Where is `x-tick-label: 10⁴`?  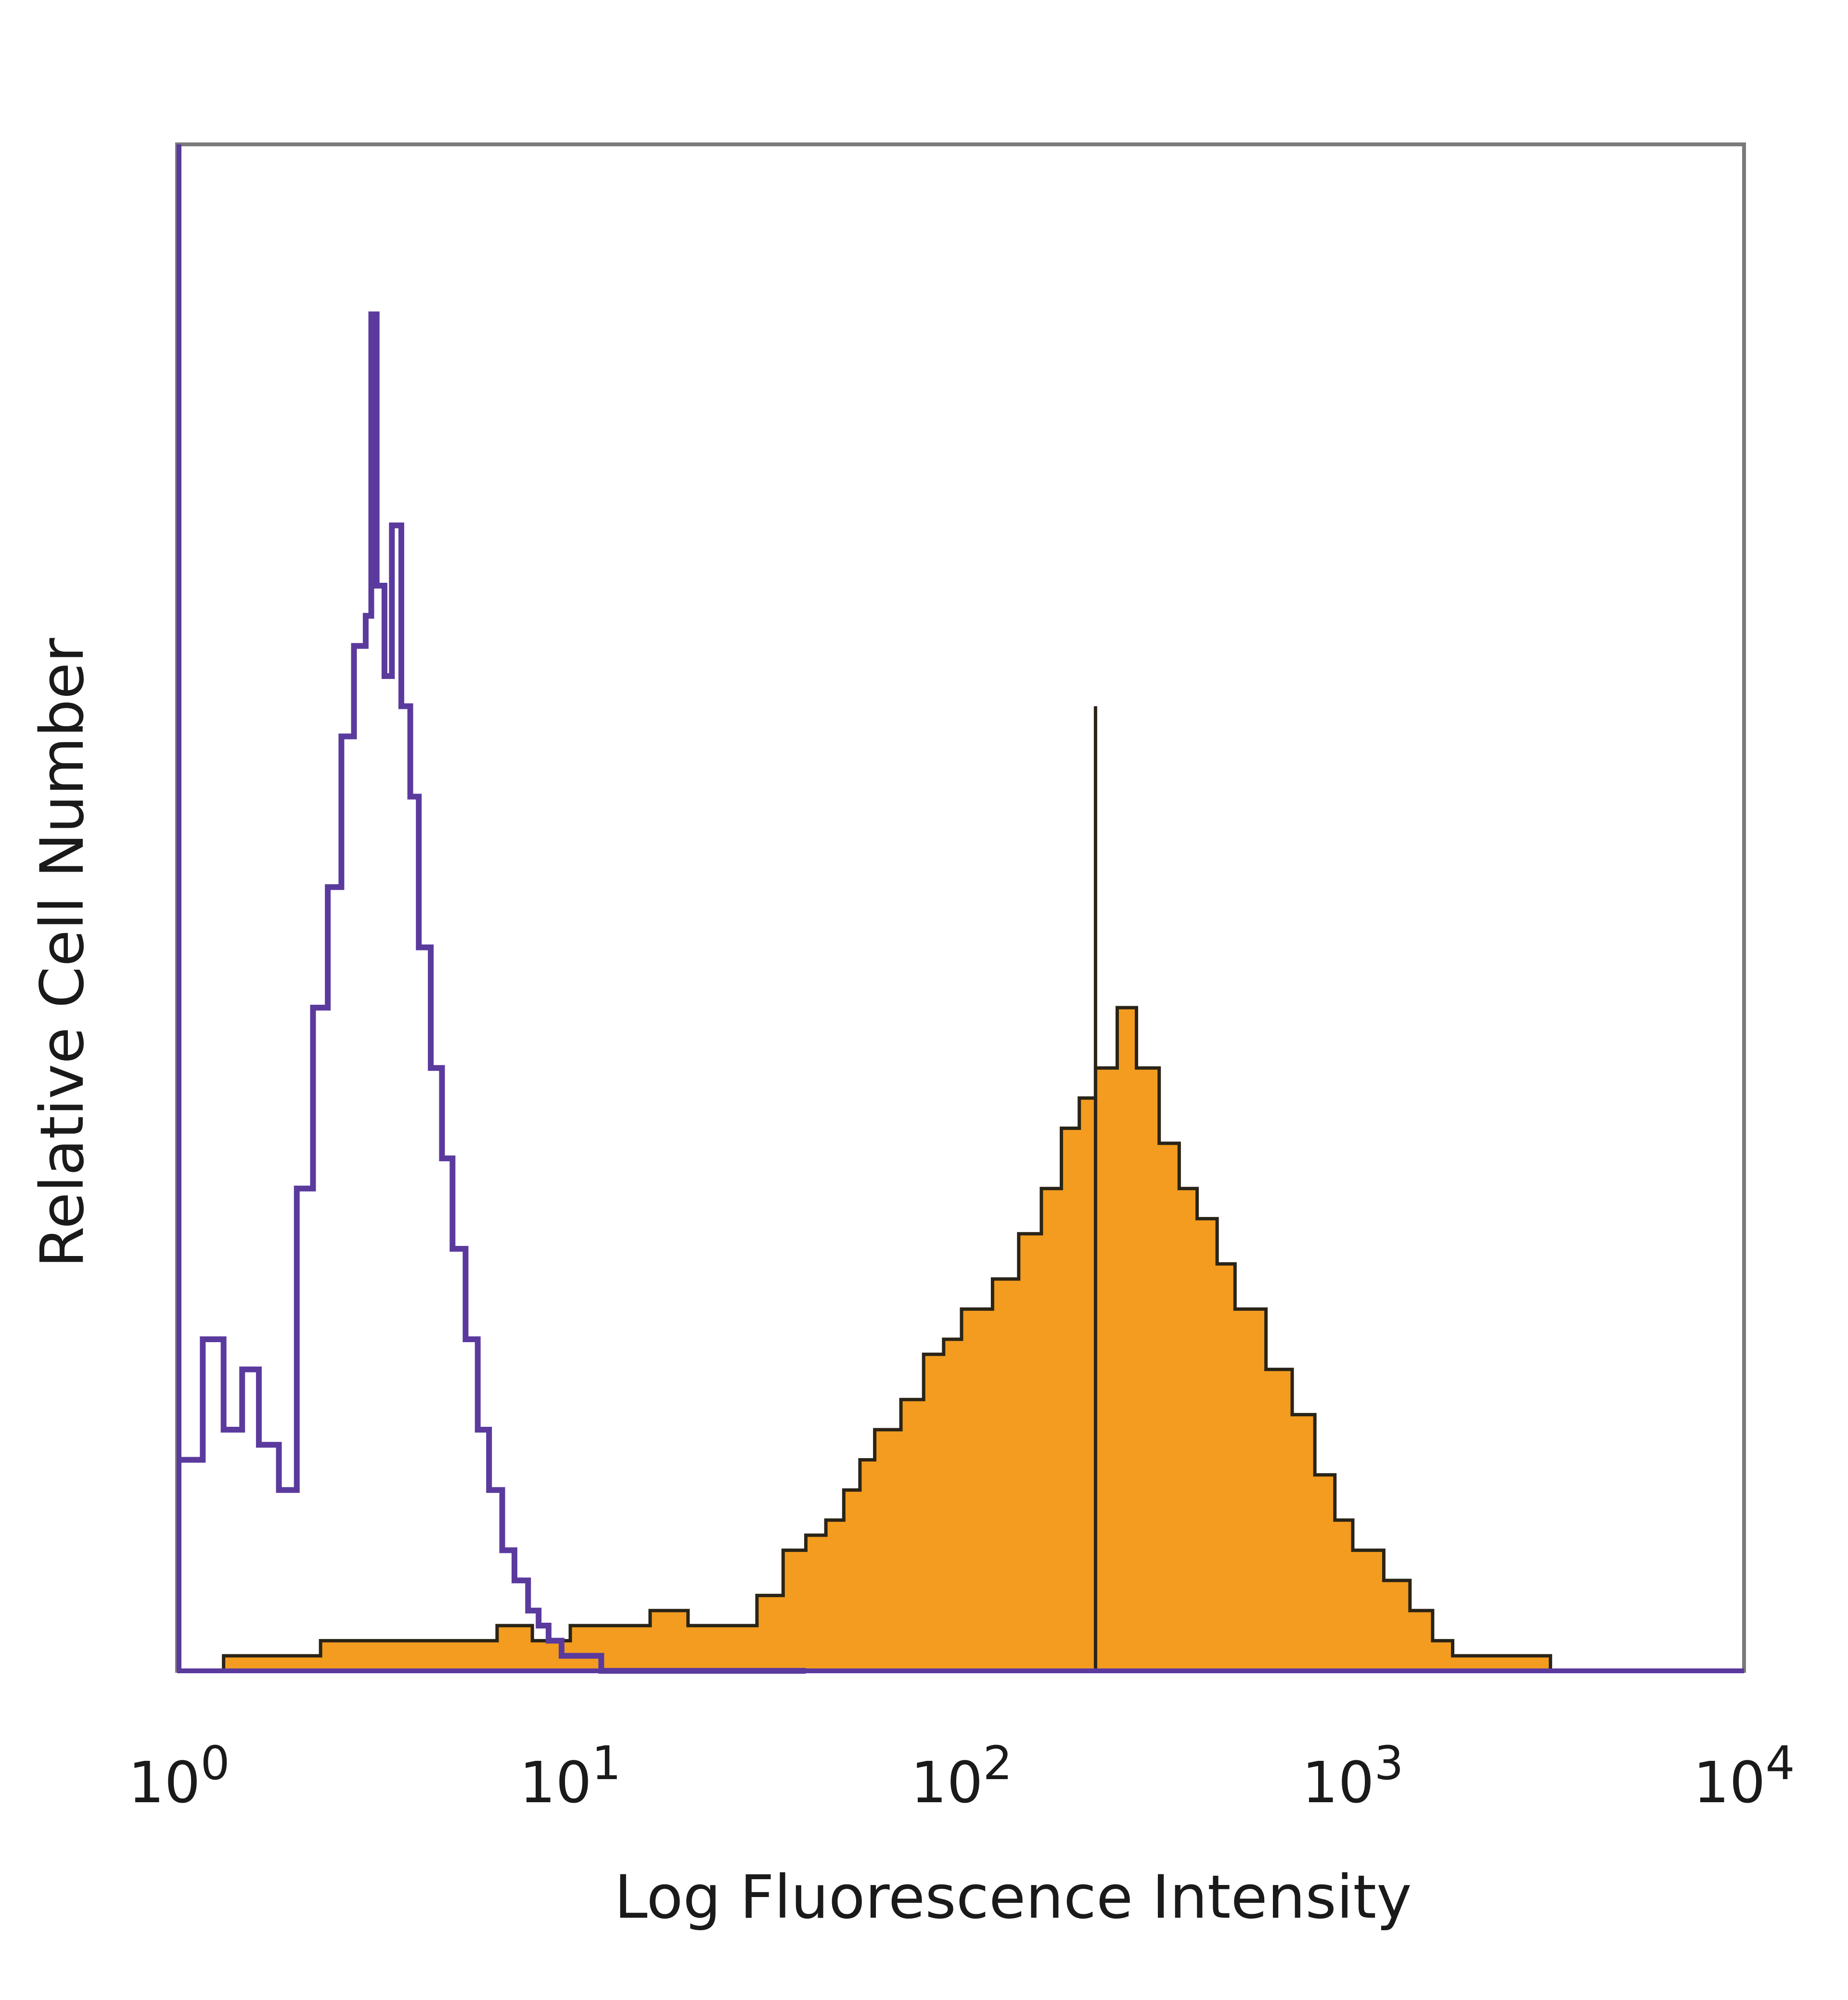 x-tick-label: 10⁴ is located at coordinates (1744, 1776).